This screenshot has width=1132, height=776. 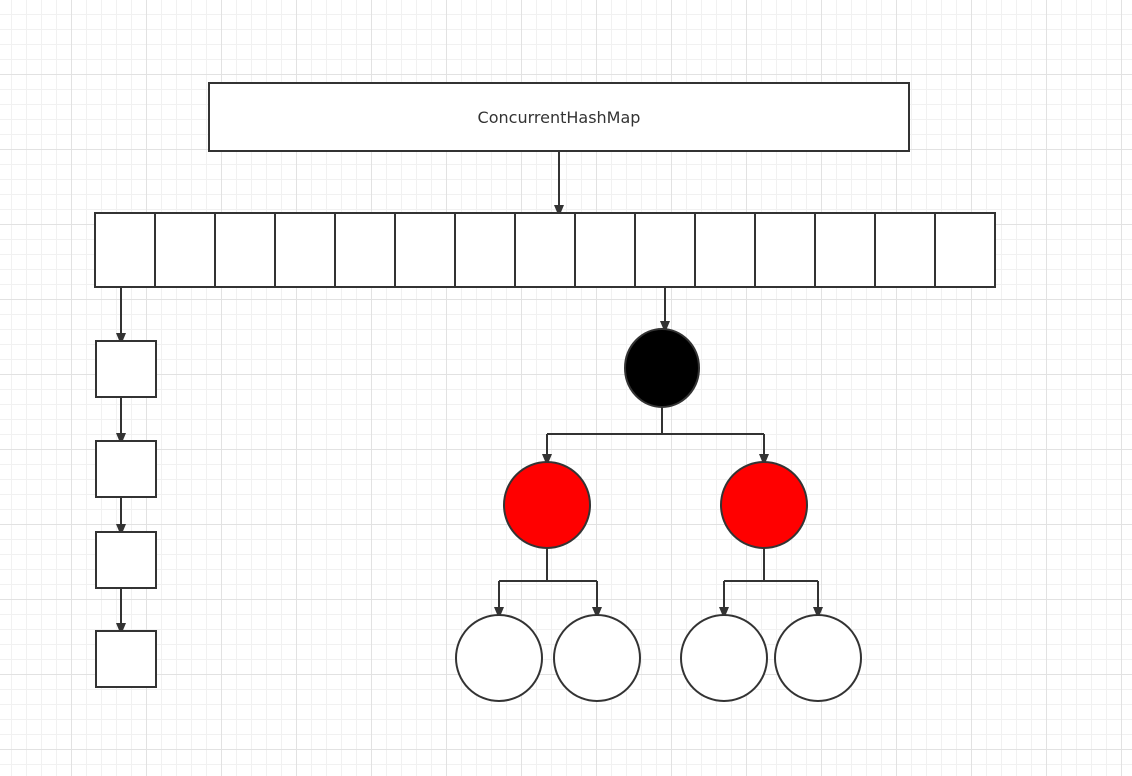 I want to click on concurrenthashmap-box-frame, so click(x=559, y=117).